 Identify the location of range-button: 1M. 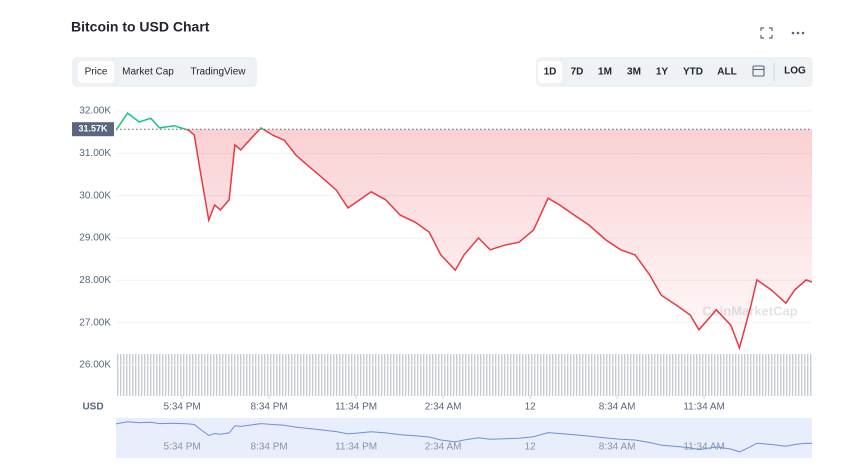
(605, 72).